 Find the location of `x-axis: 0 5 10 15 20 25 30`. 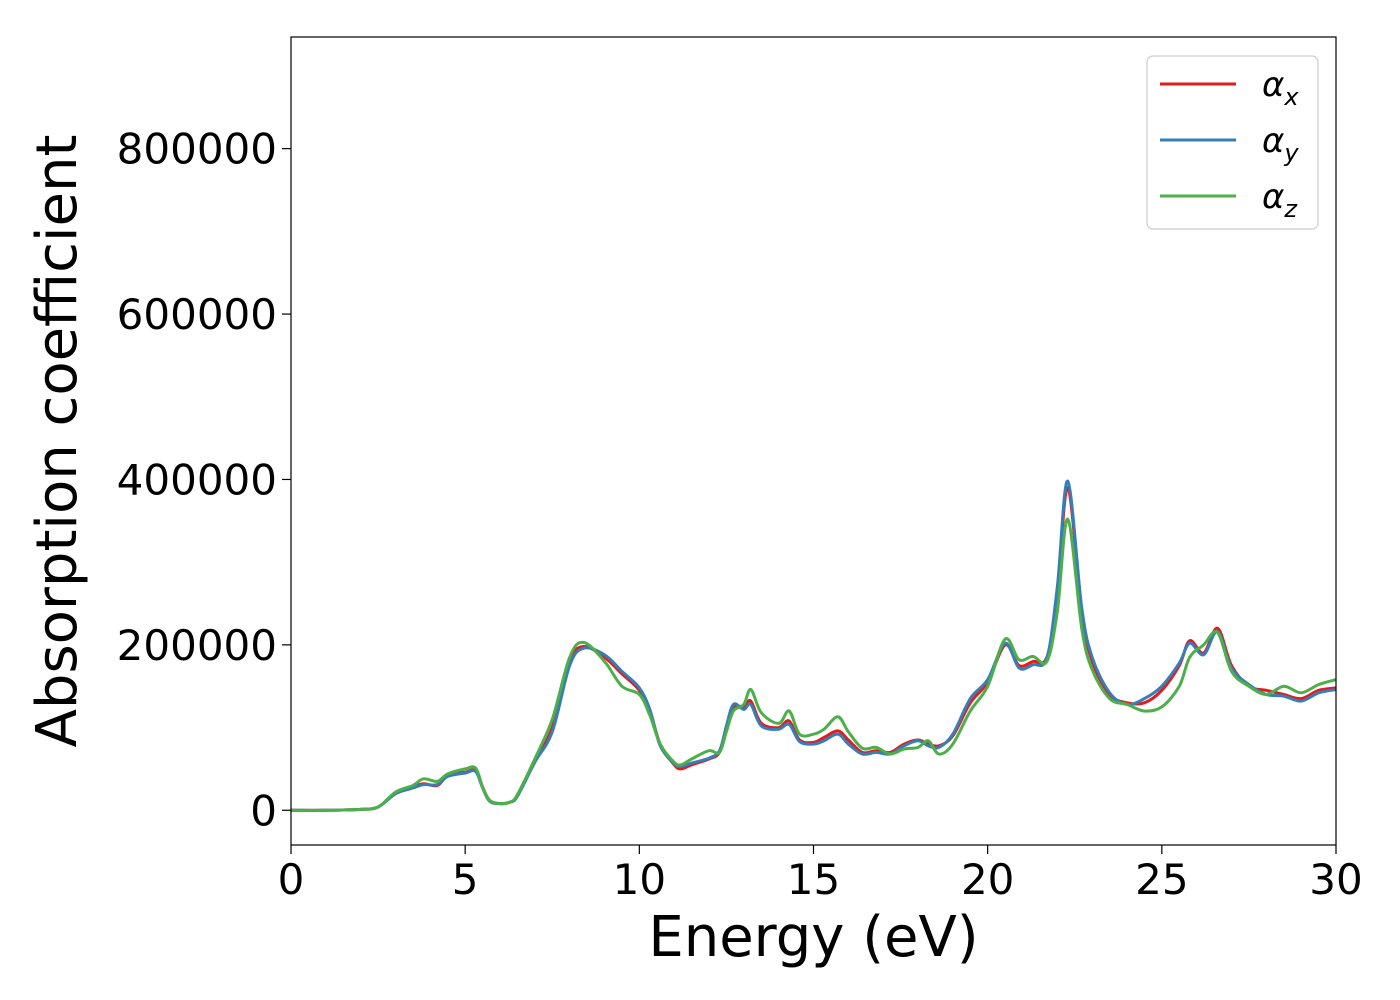

x-axis: 0 5 10 15 20 25 30 is located at coordinates (820, 874).